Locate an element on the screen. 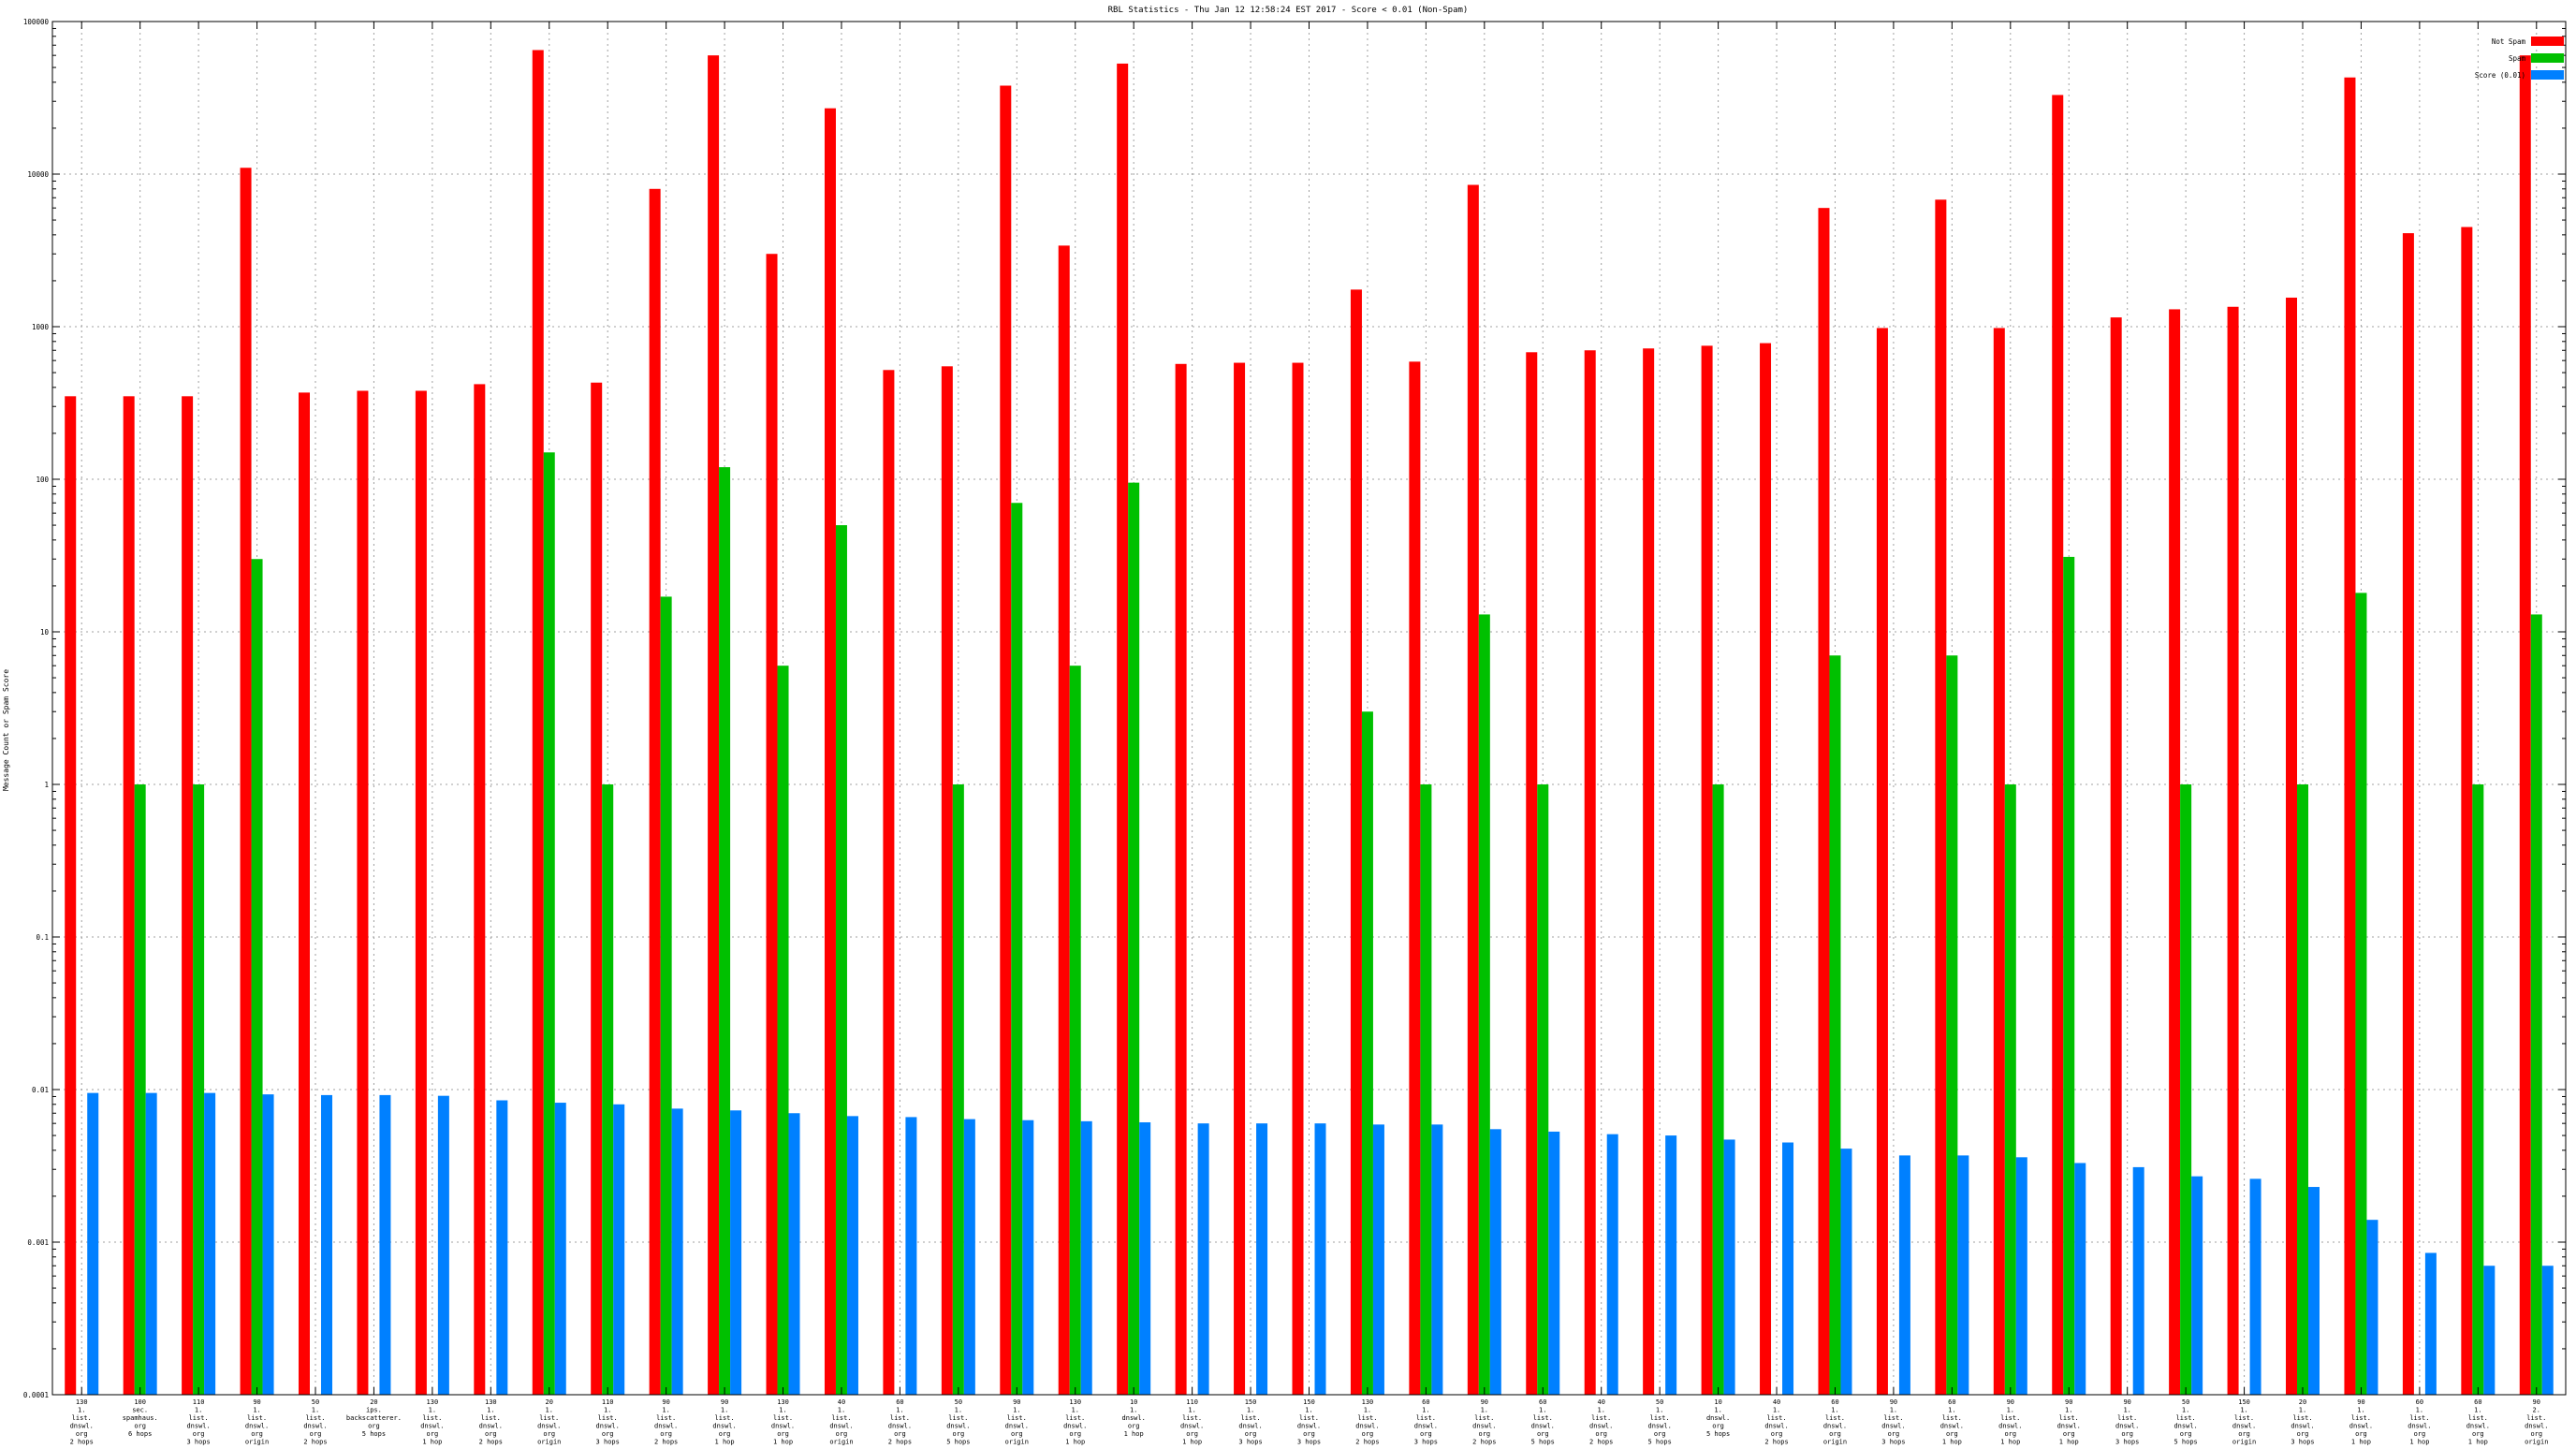  x-category-label: 60 1. list. dnswl. org origin is located at coordinates (1835, 1422).